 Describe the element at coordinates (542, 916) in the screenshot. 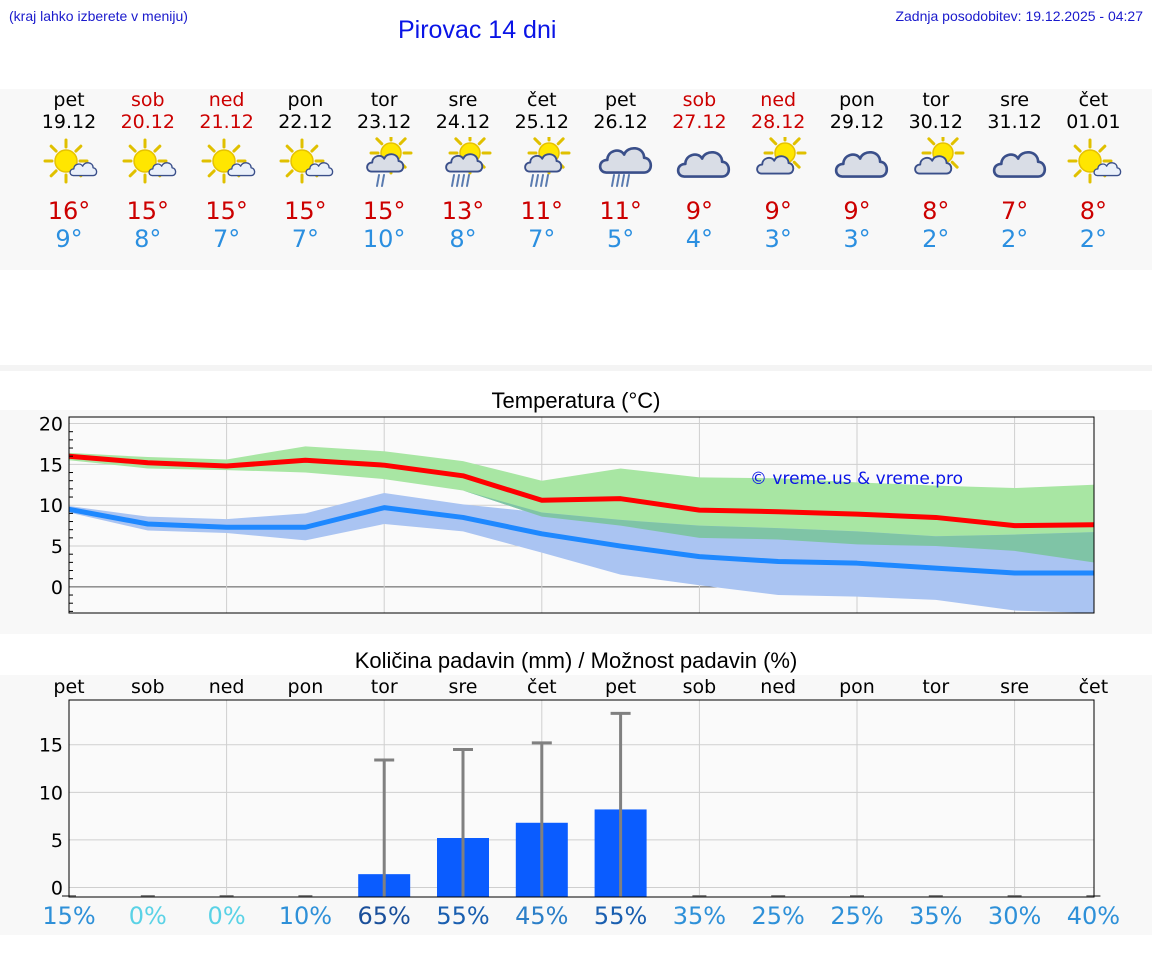

I see `precipitation-probability: 45%` at that location.